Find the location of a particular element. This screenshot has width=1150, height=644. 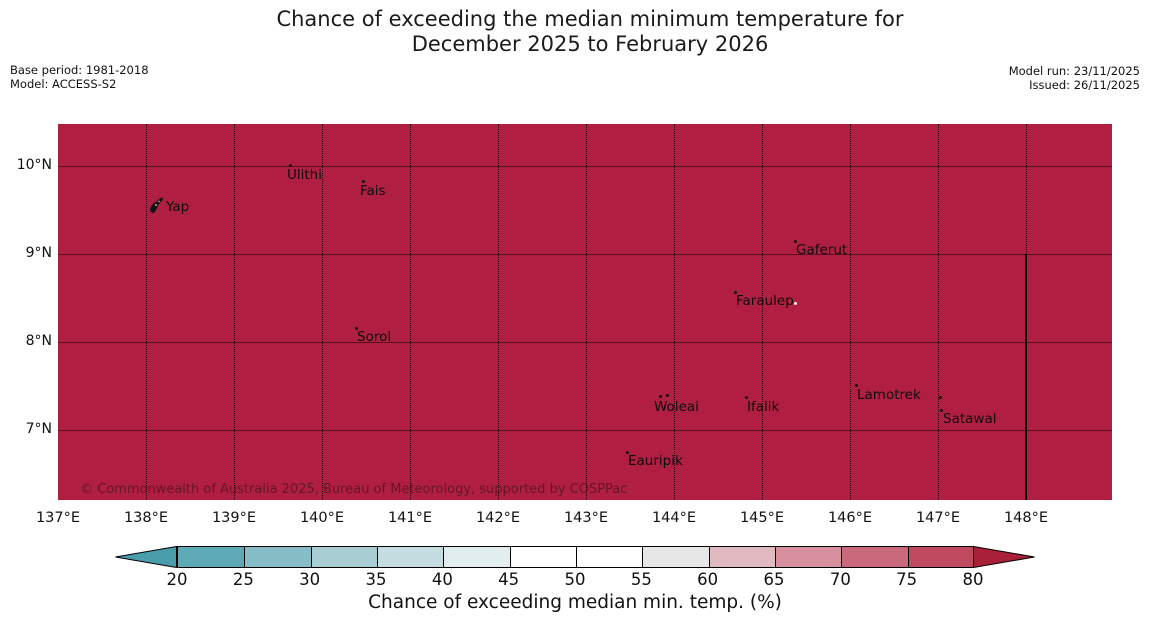

island-label-satawal: Satawal is located at coordinates (970, 419).